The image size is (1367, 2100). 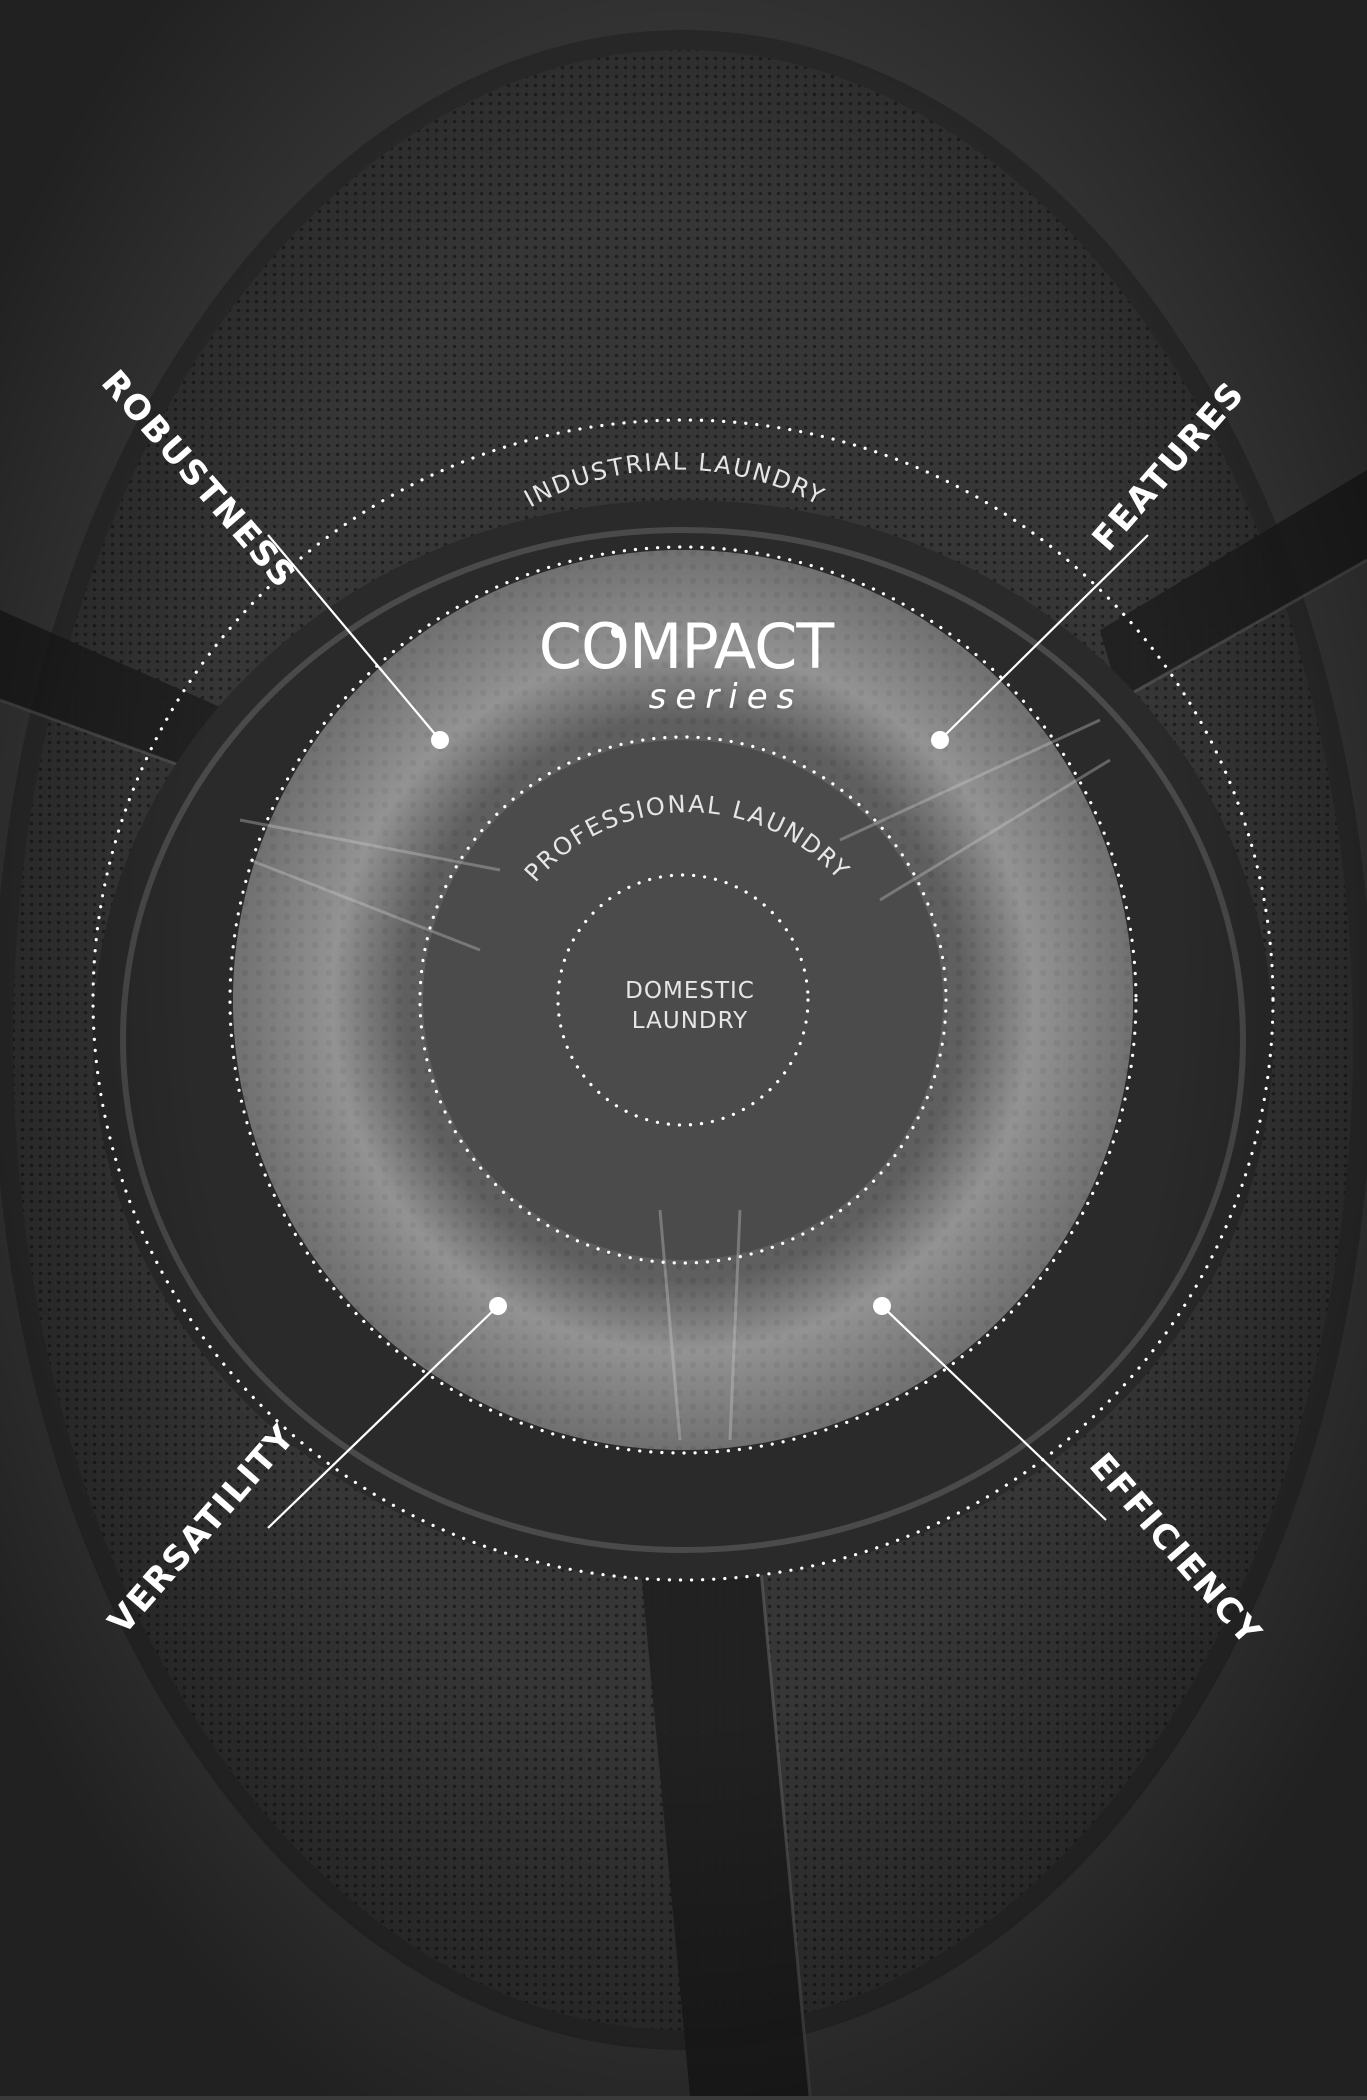 I want to click on efficiency-dot, so click(x=882, y=1306).